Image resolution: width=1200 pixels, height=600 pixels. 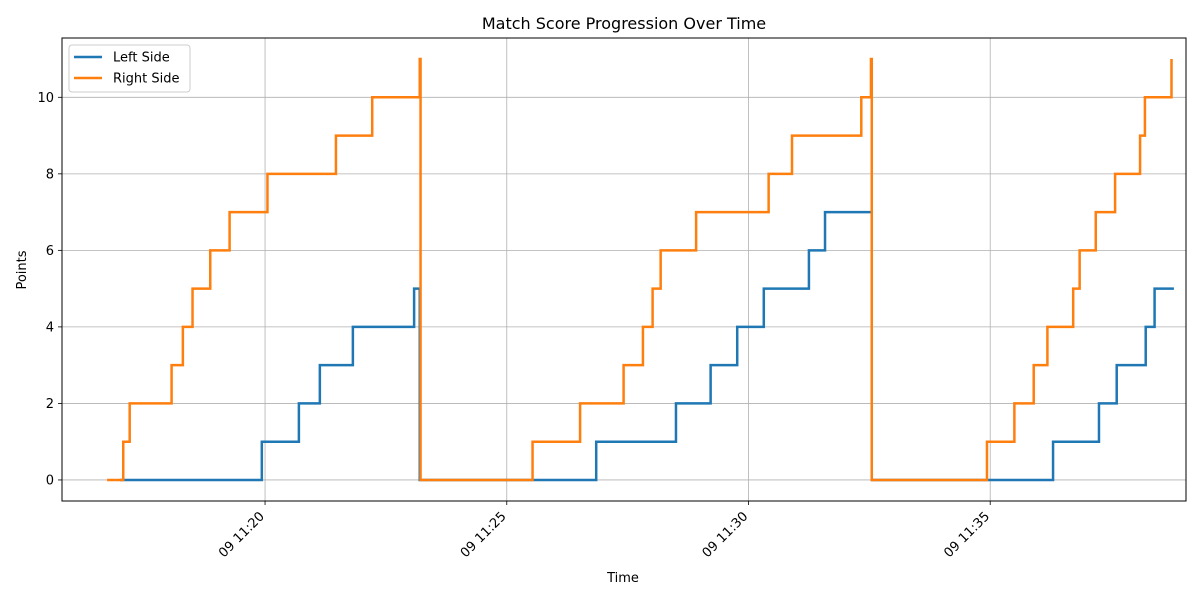 I want to click on y-tick-label: 10, so click(x=45, y=98).